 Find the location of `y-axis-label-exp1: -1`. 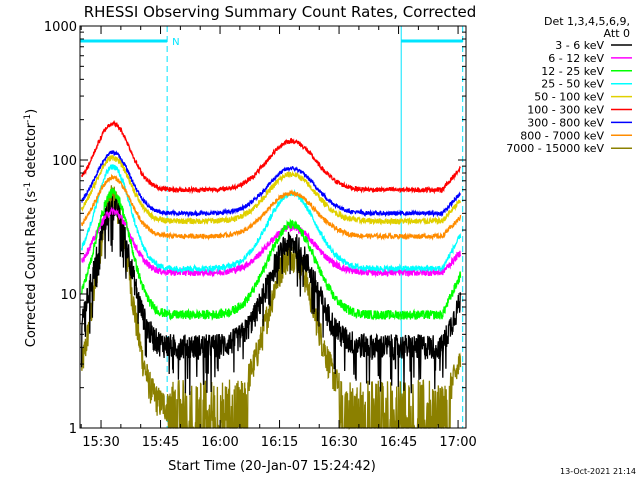

y-axis-label-exp1: -1 is located at coordinates (28, 186).